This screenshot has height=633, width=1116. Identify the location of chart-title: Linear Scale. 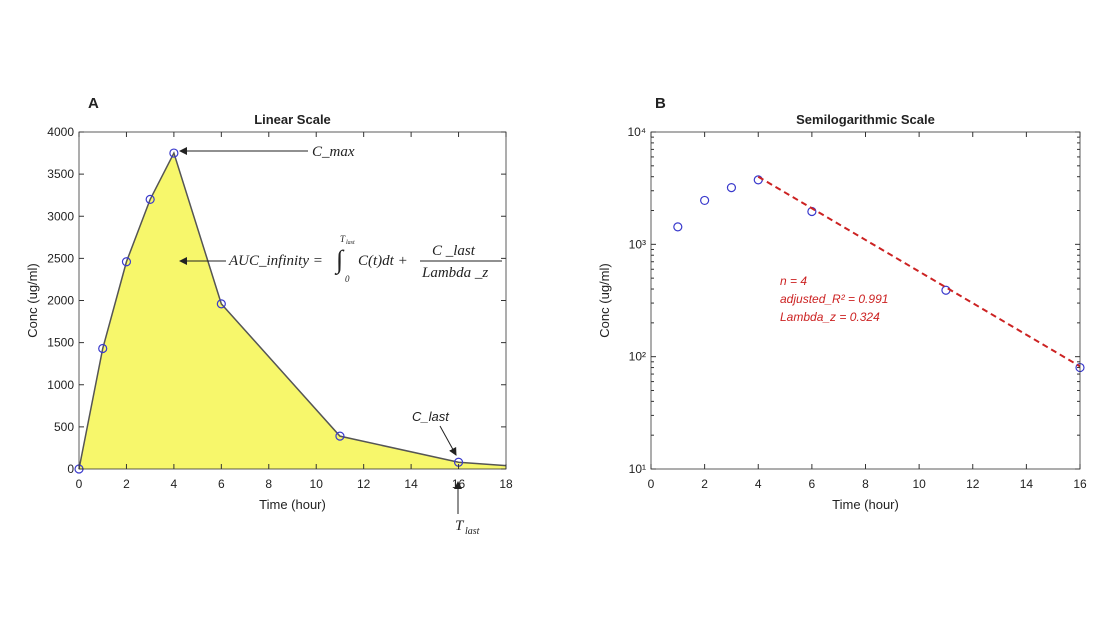
(292, 119).